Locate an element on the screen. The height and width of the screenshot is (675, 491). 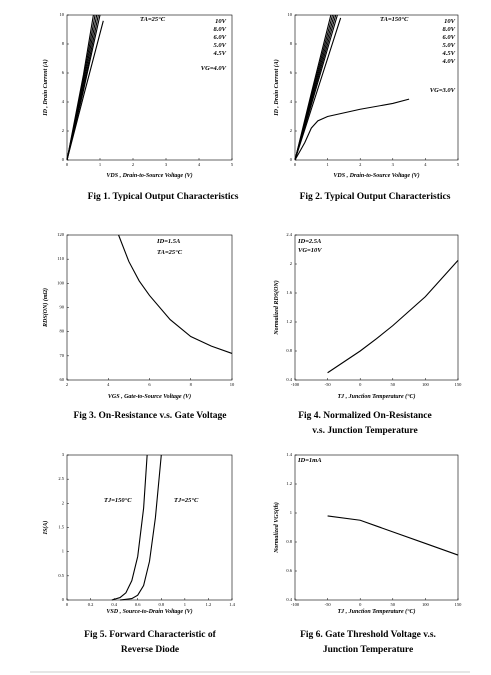
x-tick-label: 0.4 is located at coordinates (114, 604).